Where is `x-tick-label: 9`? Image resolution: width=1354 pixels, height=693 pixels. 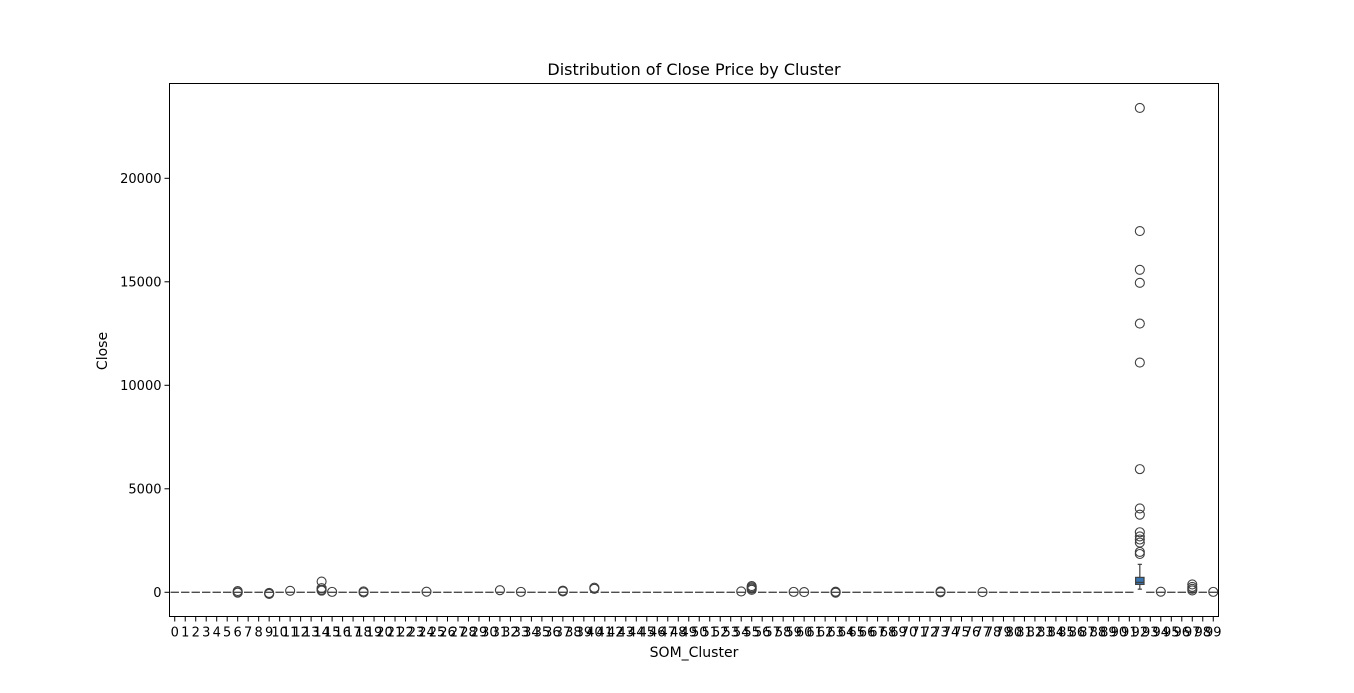
x-tick-label: 9 is located at coordinates (269, 633).